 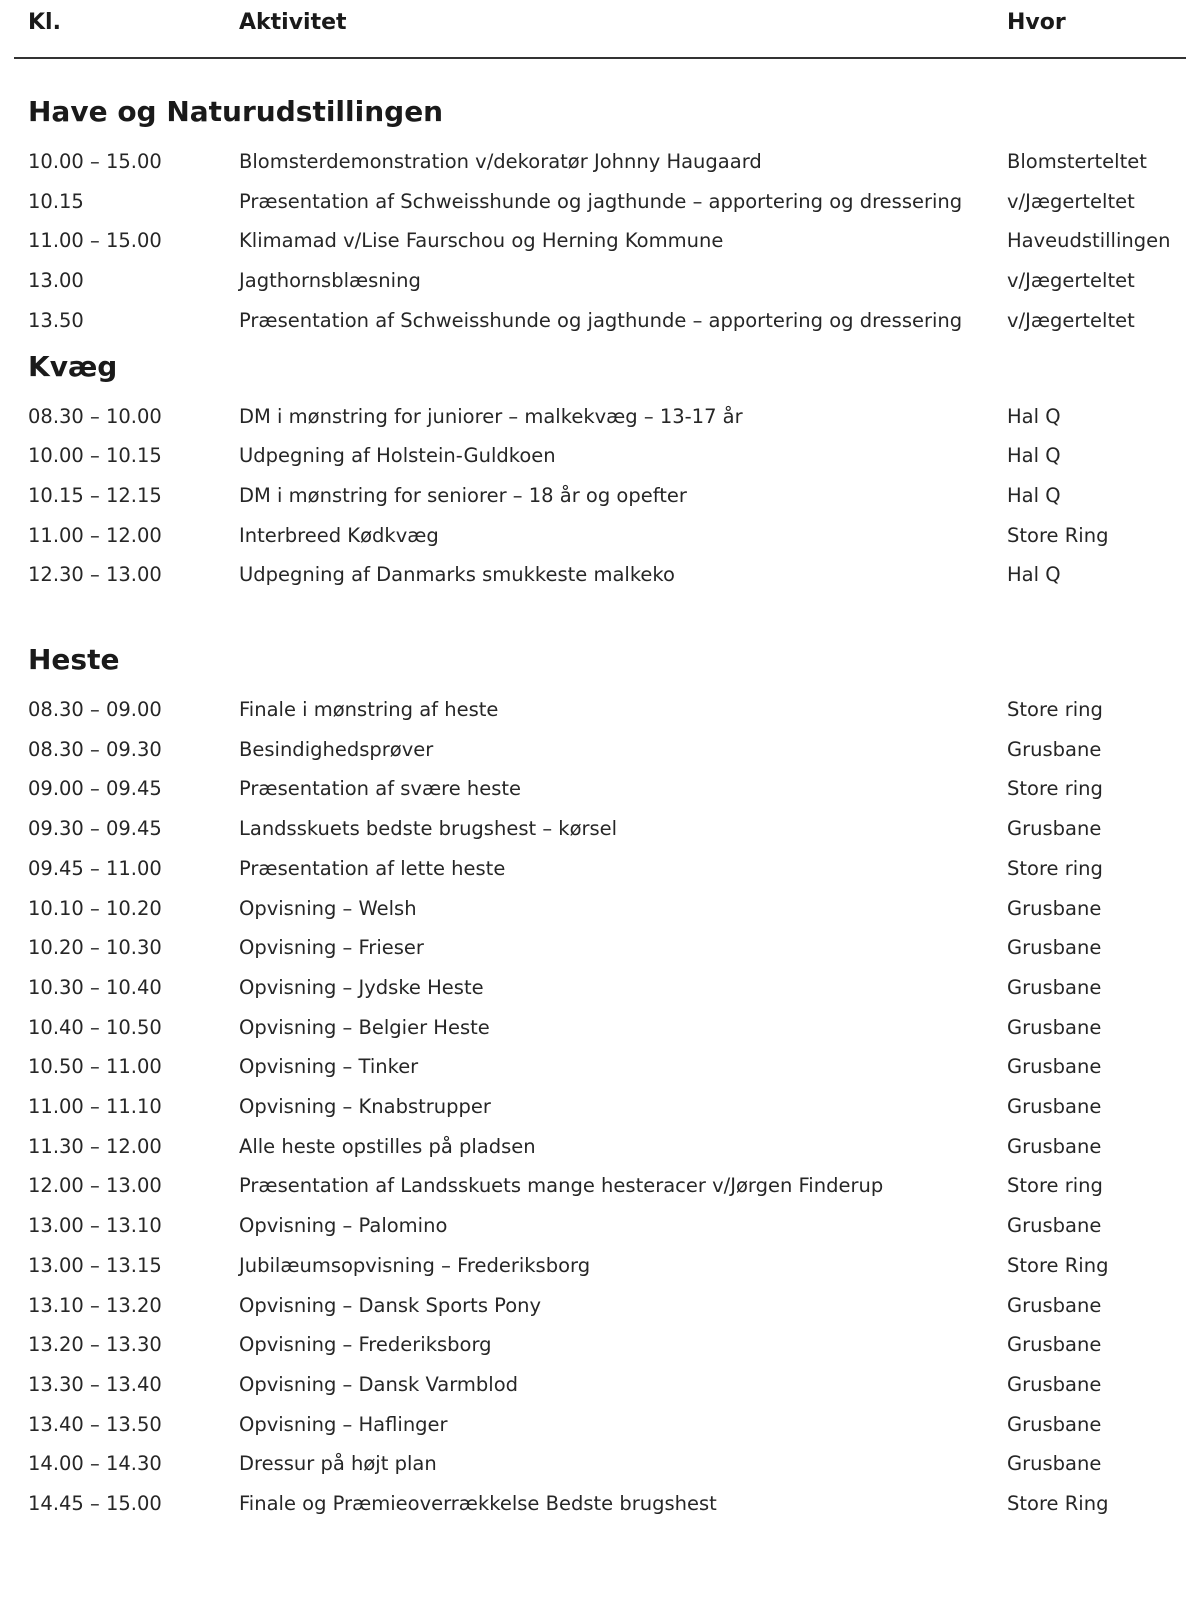 What do you see at coordinates (328, 908) in the screenshot?
I see `activity-cell: Opvisning – Welsh` at bounding box center [328, 908].